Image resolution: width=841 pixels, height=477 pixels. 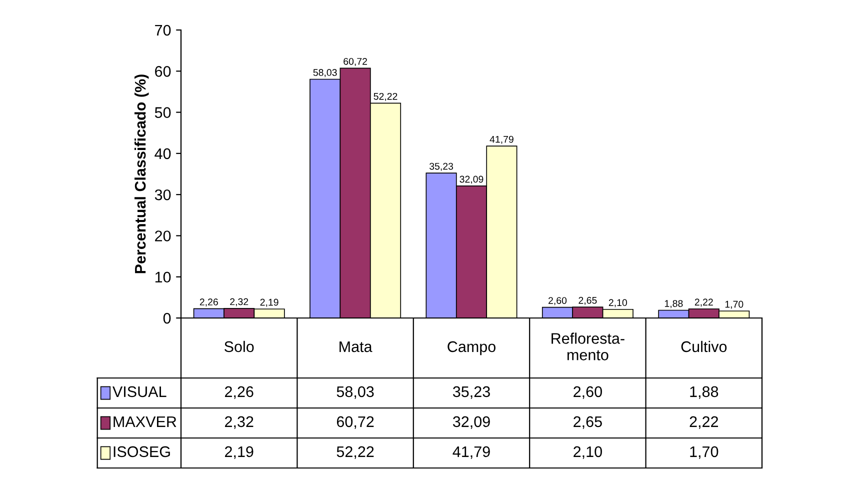 I want to click on text: 58,03, so click(x=325, y=73).